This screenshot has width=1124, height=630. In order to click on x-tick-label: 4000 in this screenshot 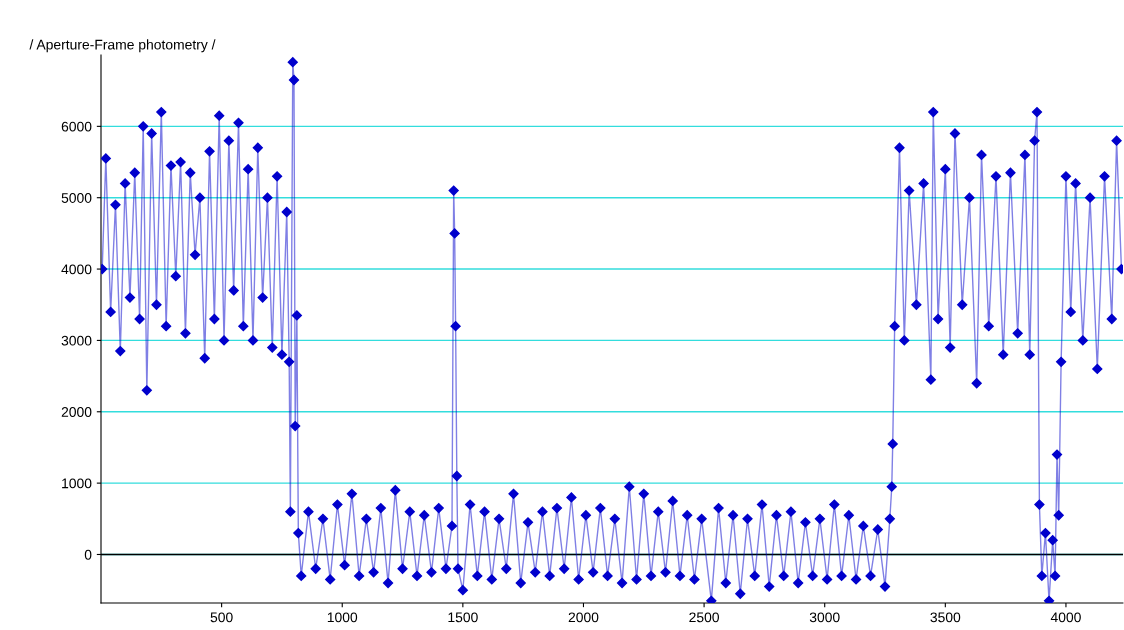, I will do `click(1065, 617)`.